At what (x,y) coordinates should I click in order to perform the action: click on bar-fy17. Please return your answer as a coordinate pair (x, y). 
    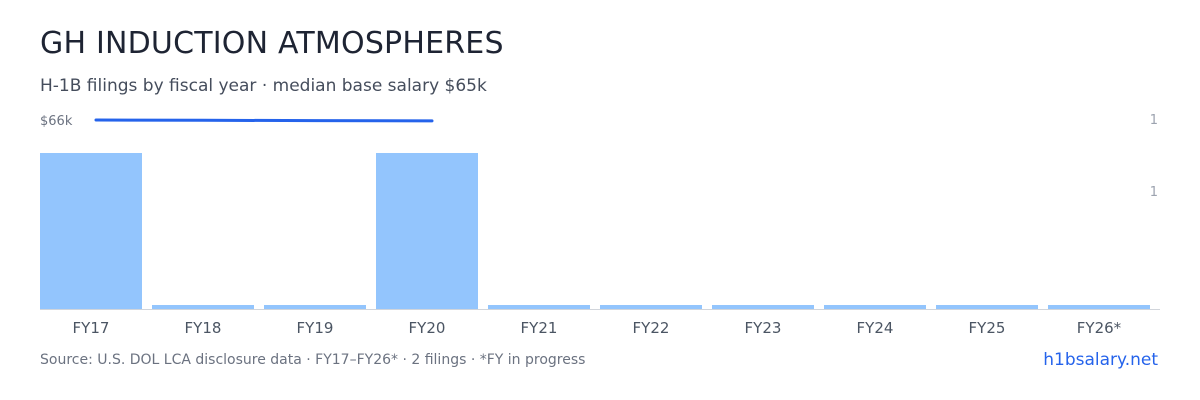
    Looking at the image, I should click on (91, 231).